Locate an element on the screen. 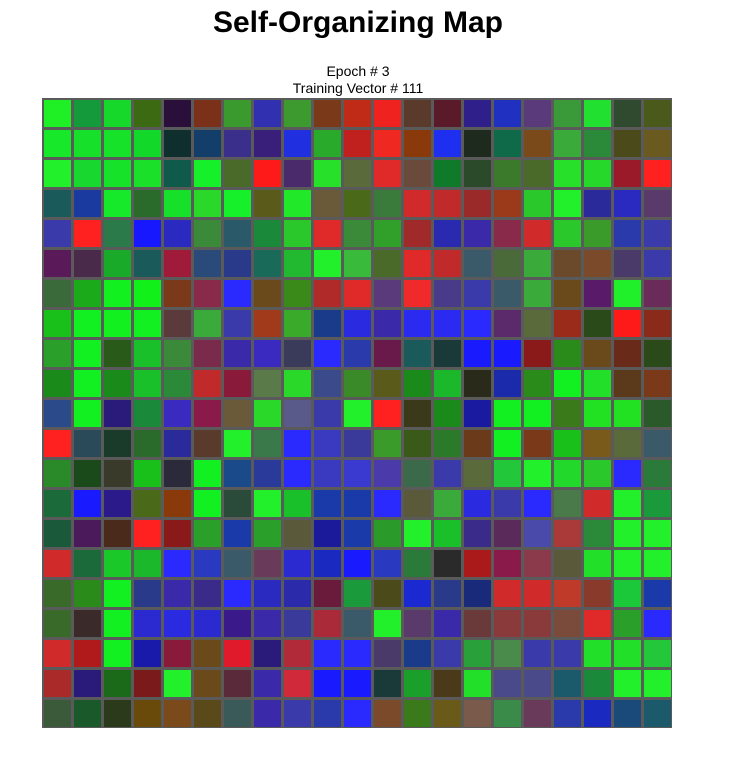  epoch-label: Epoch # 3 is located at coordinates (358, 71).